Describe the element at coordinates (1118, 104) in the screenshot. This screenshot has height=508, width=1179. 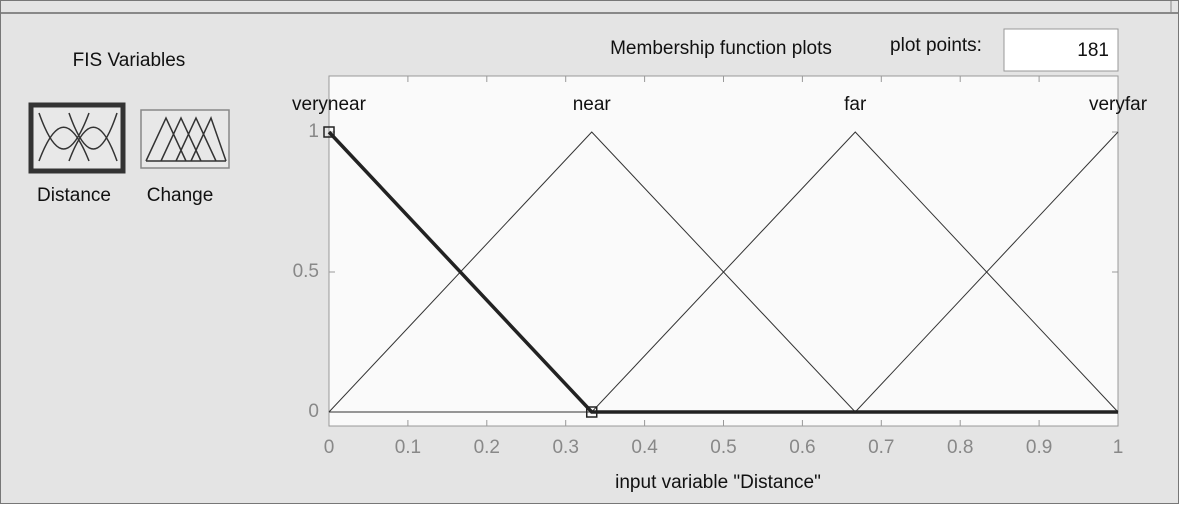
I see `membership-name: veryfar` at that location.